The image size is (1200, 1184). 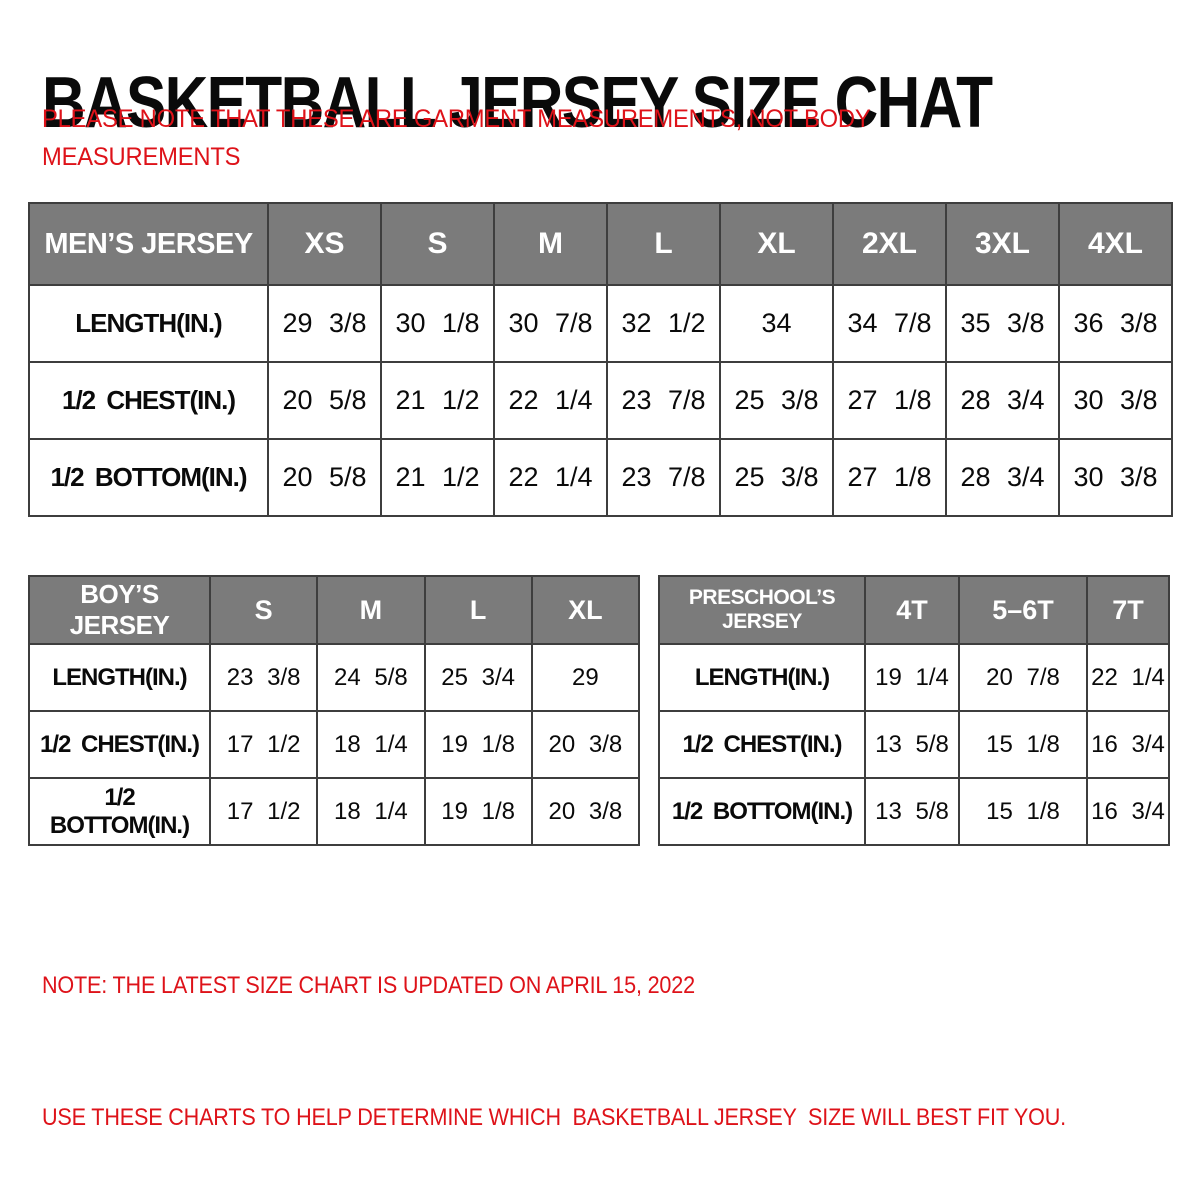 What do you see at coordinates (1002, 244) in the screenshot?
I see `size-header-cell: 3XL` at bounding box center [1002, 244].